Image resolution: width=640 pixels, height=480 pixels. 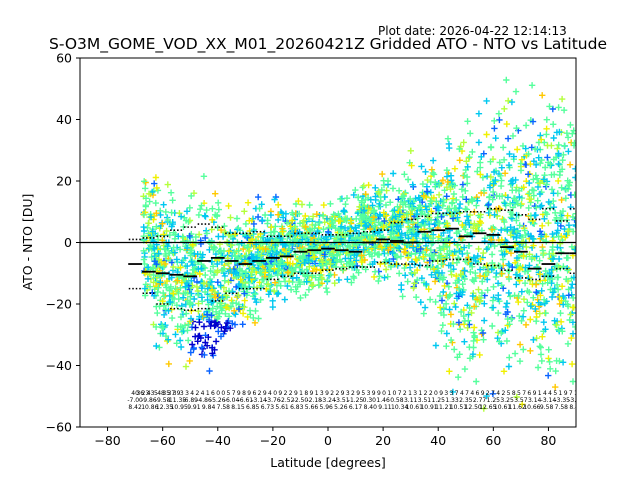 What do you see at coordinates (576, 407) in the screenshot?
I see `bin-stat-label: 8.42` at bounding box center [576, 407].